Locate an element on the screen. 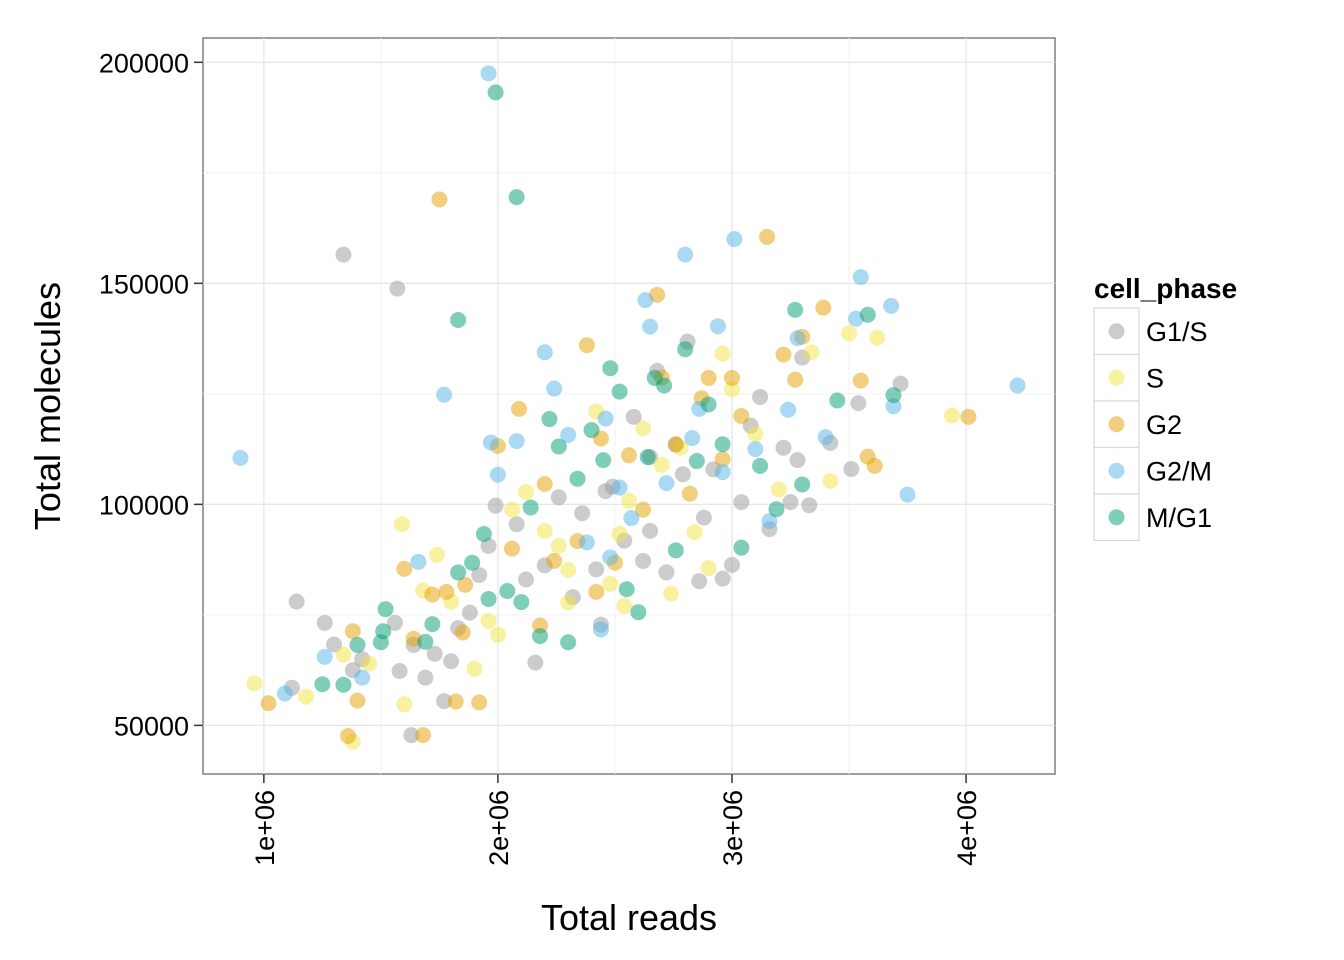  y-tick-label: 100000 is located at coordinates (144, 505).